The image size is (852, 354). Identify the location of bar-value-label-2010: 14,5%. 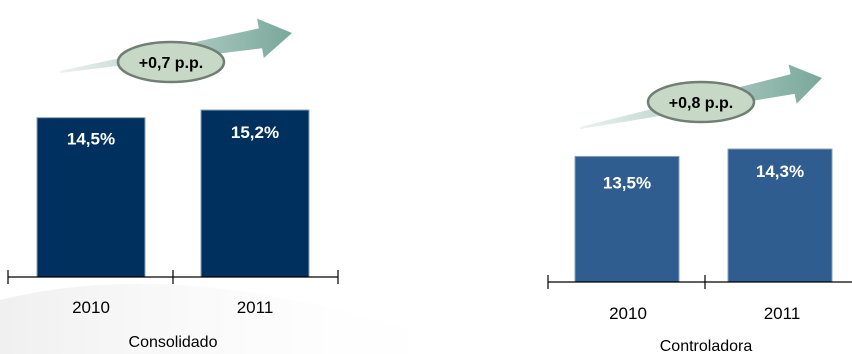
(91, 139).